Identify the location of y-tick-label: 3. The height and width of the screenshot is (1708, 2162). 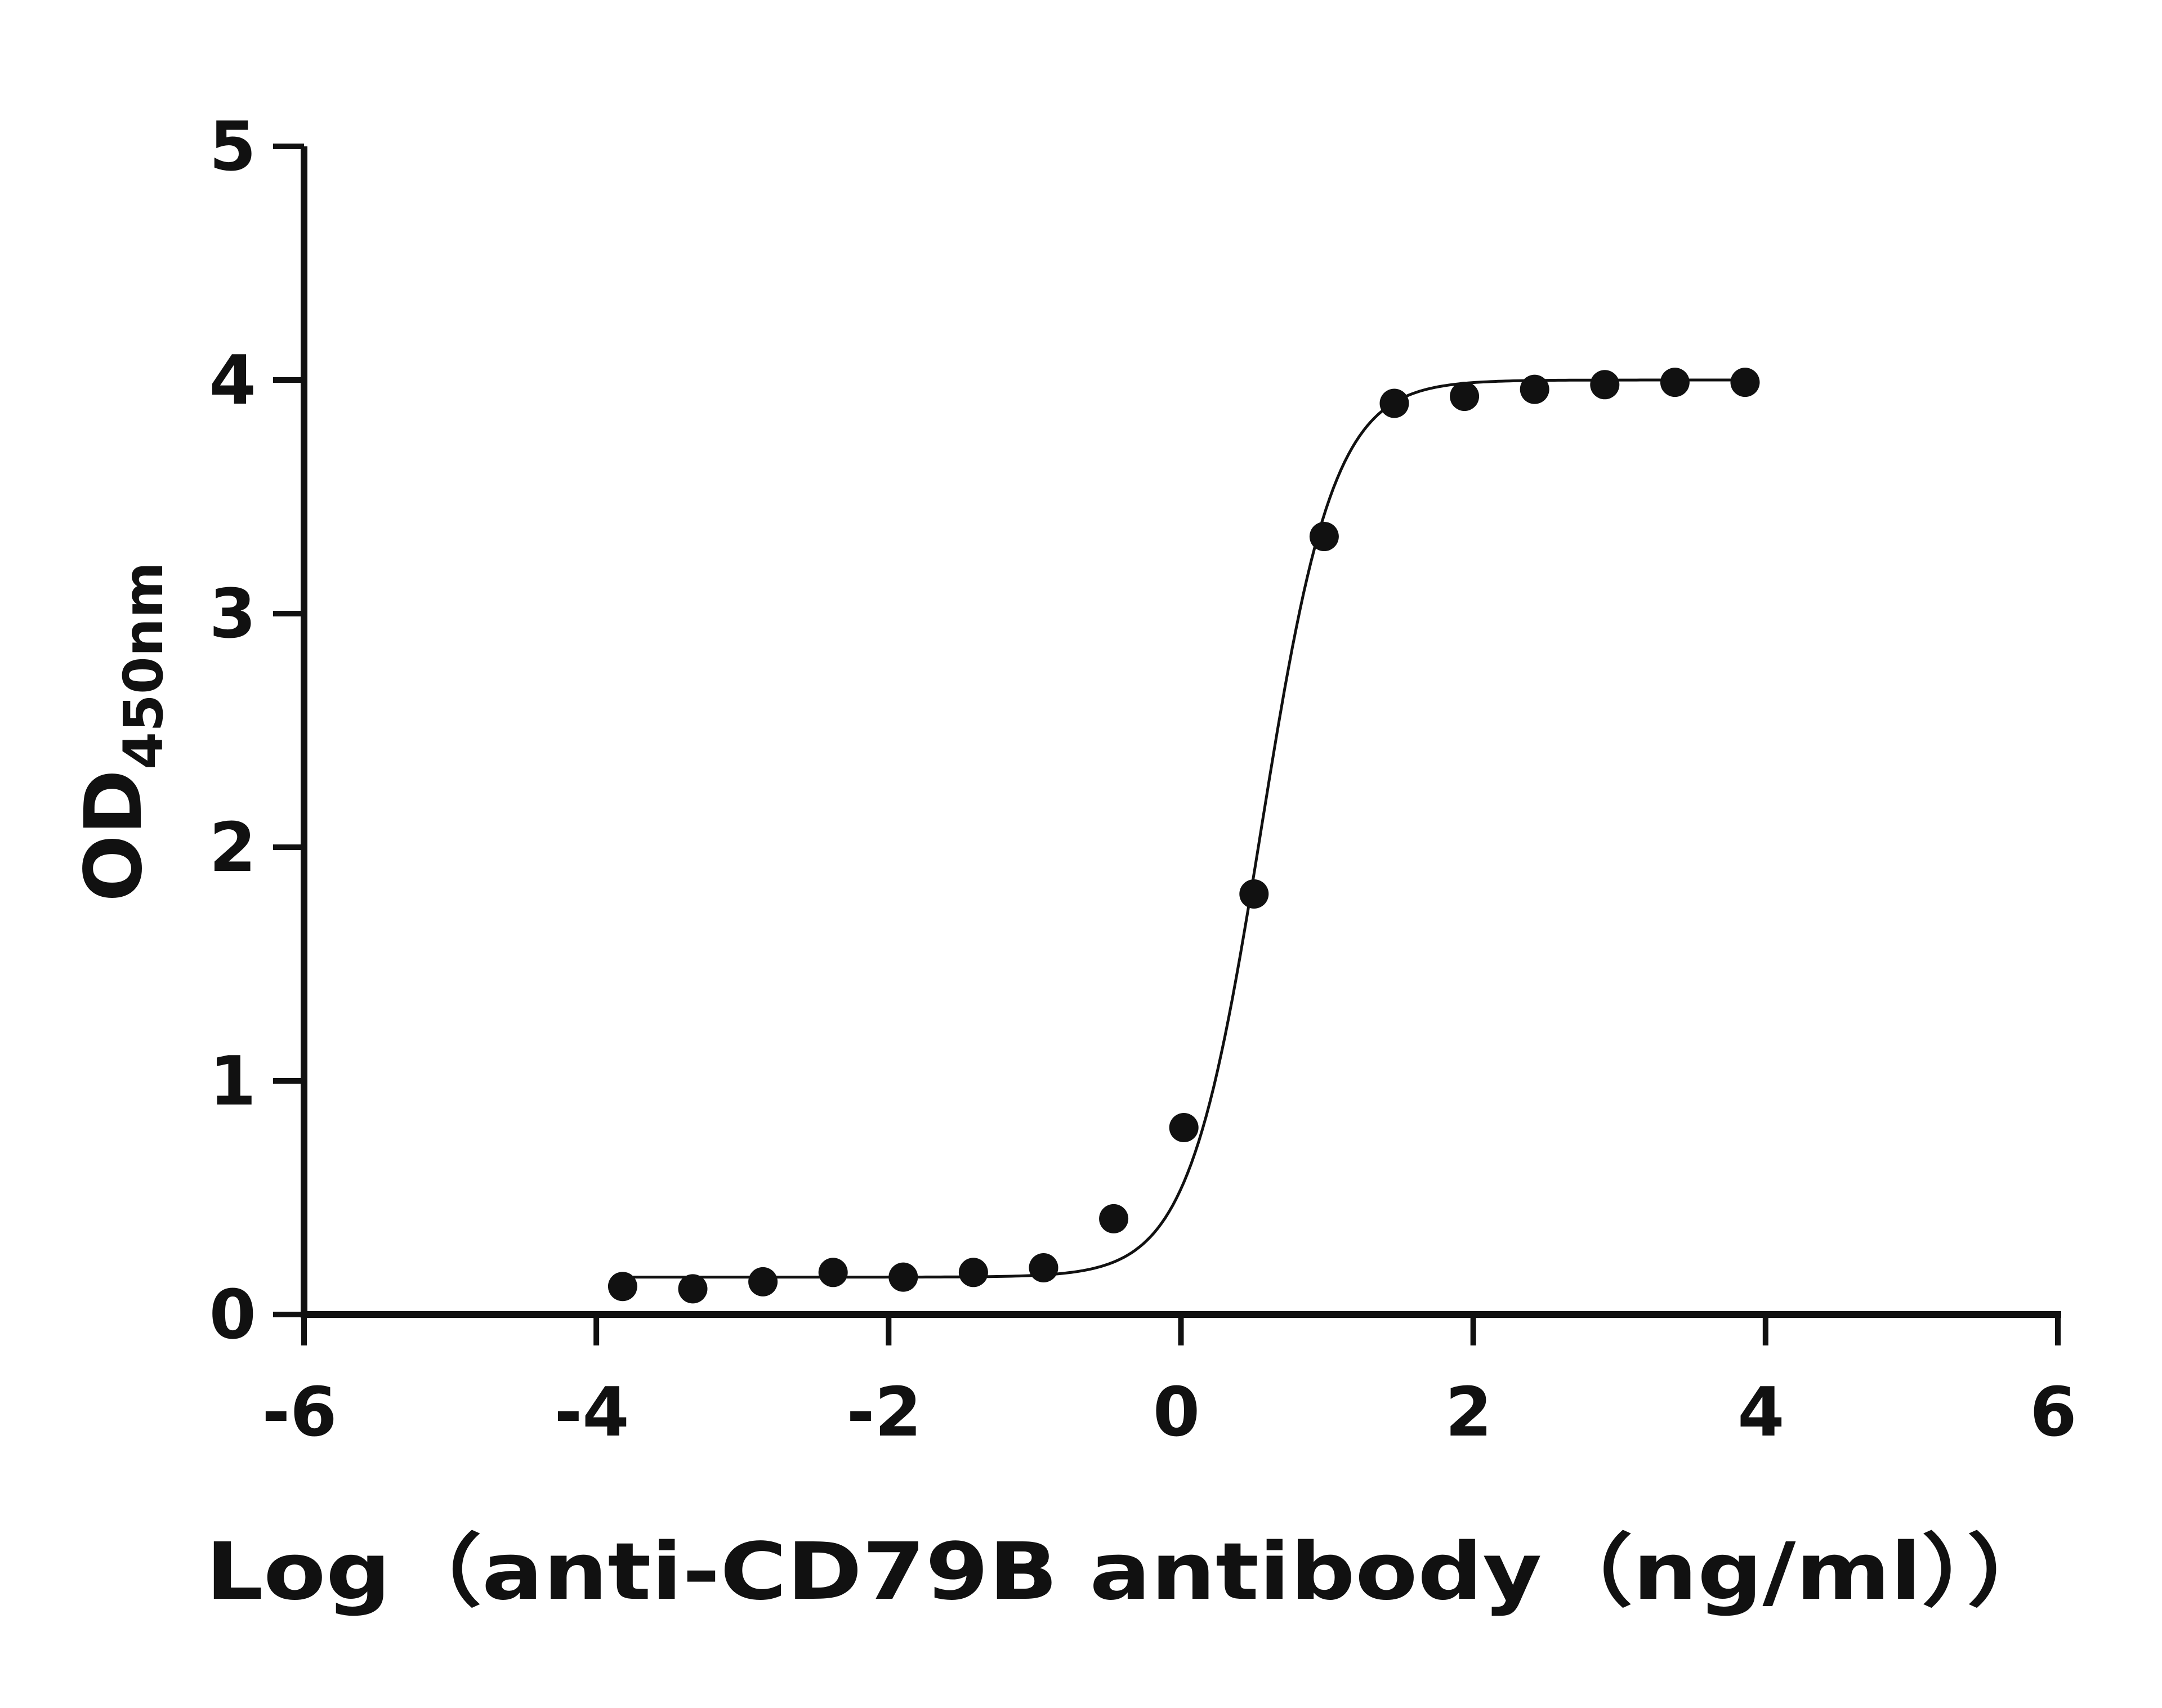
(233, 614).